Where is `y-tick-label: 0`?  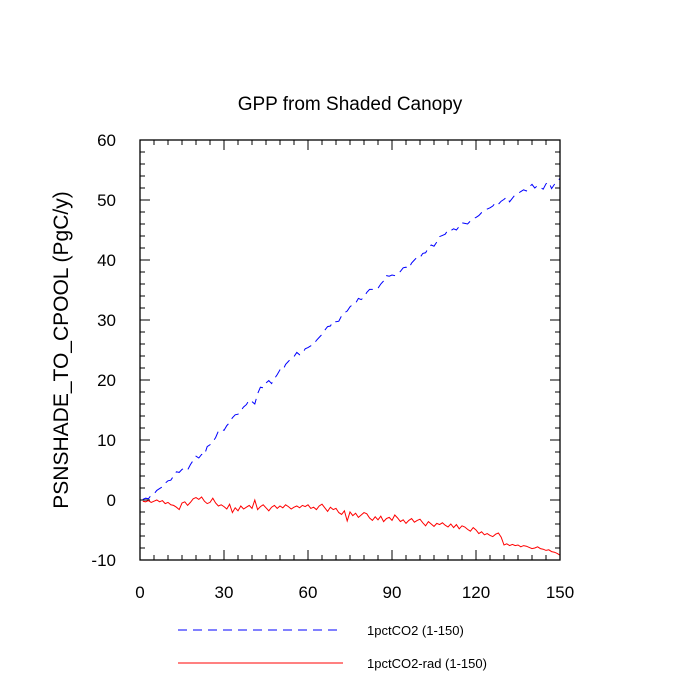
y-tick-label: 0 is located at coordinates (111, 500).